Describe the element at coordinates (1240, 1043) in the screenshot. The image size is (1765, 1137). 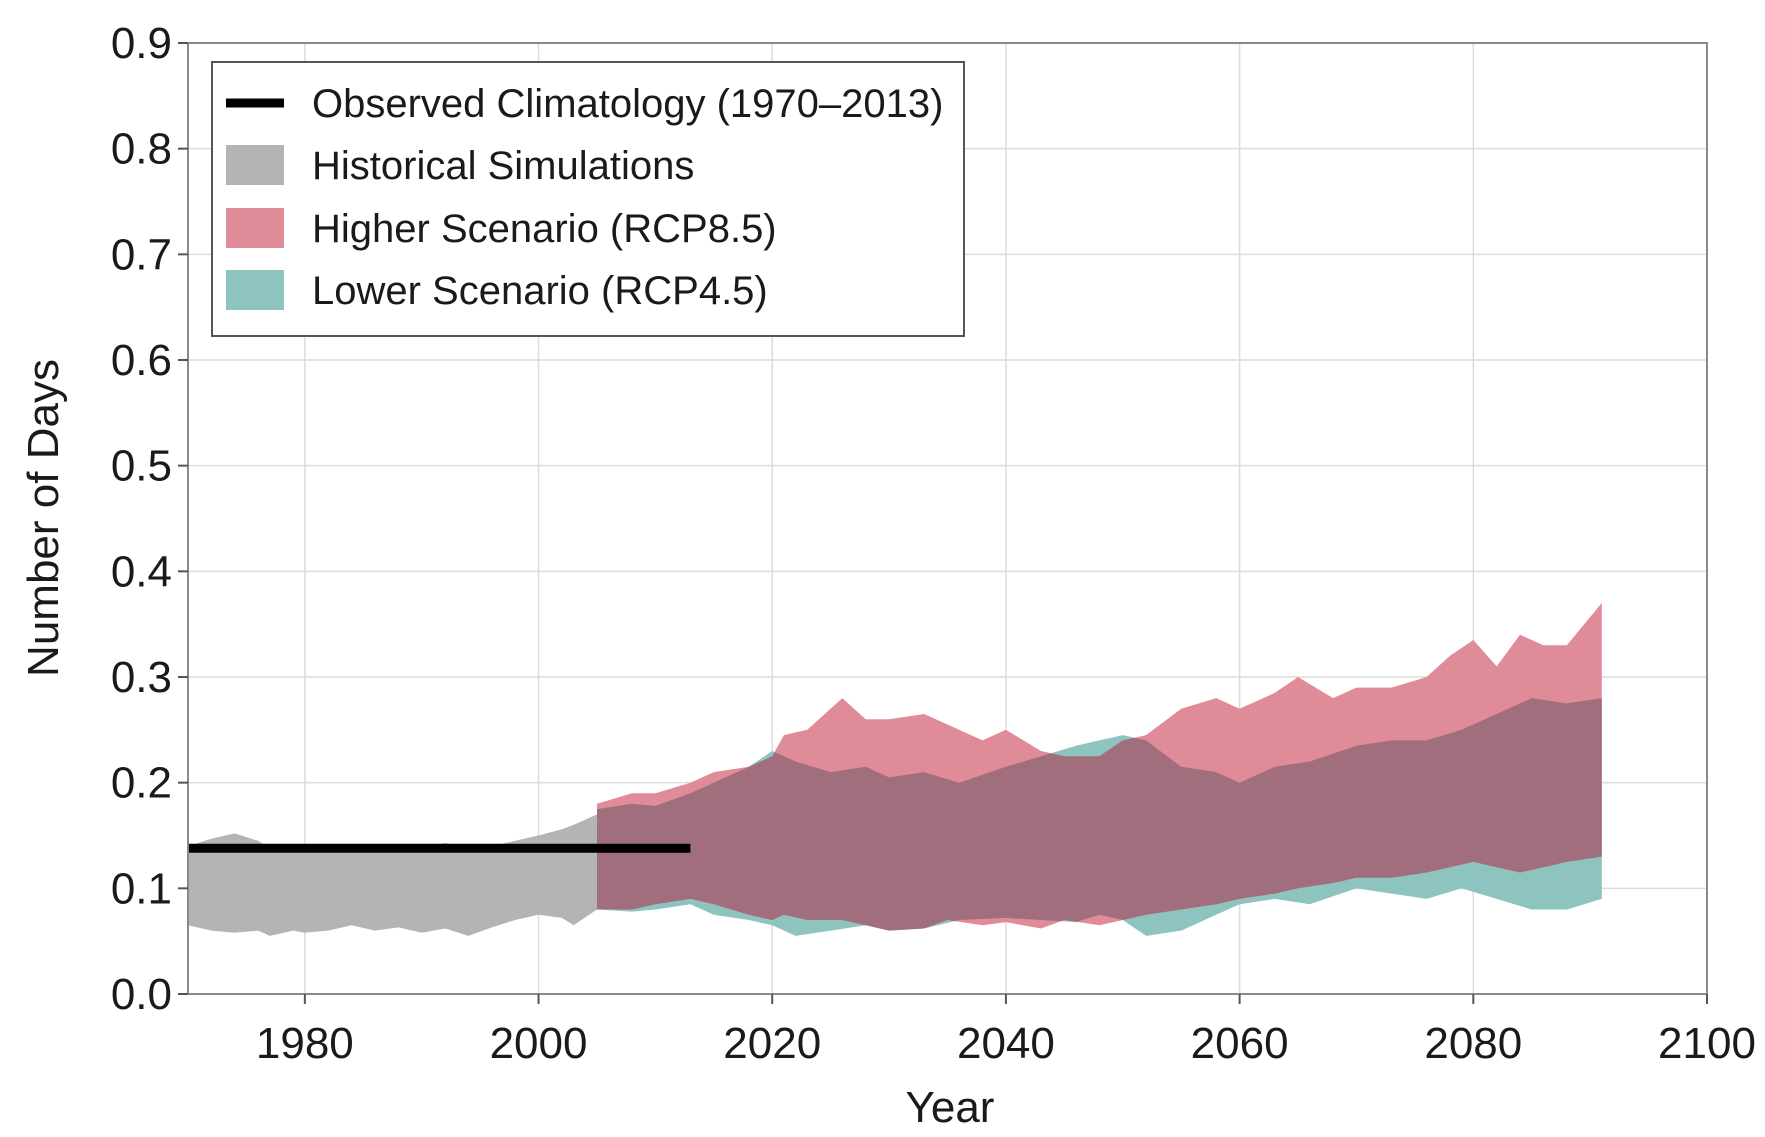
I see `x-tick-label: 2060` at that location.